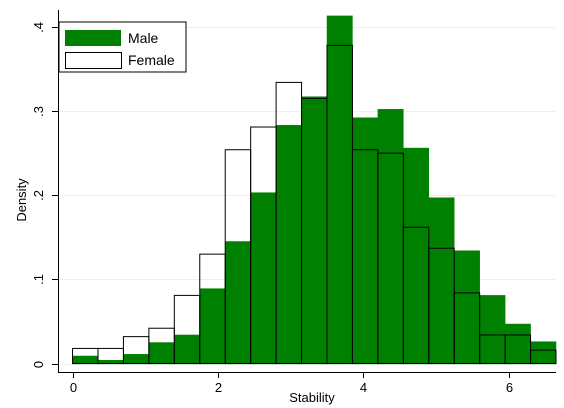  Describe the element at coordinates (122, 47) in the screenshot. I see `legend: Male Female` at that location.